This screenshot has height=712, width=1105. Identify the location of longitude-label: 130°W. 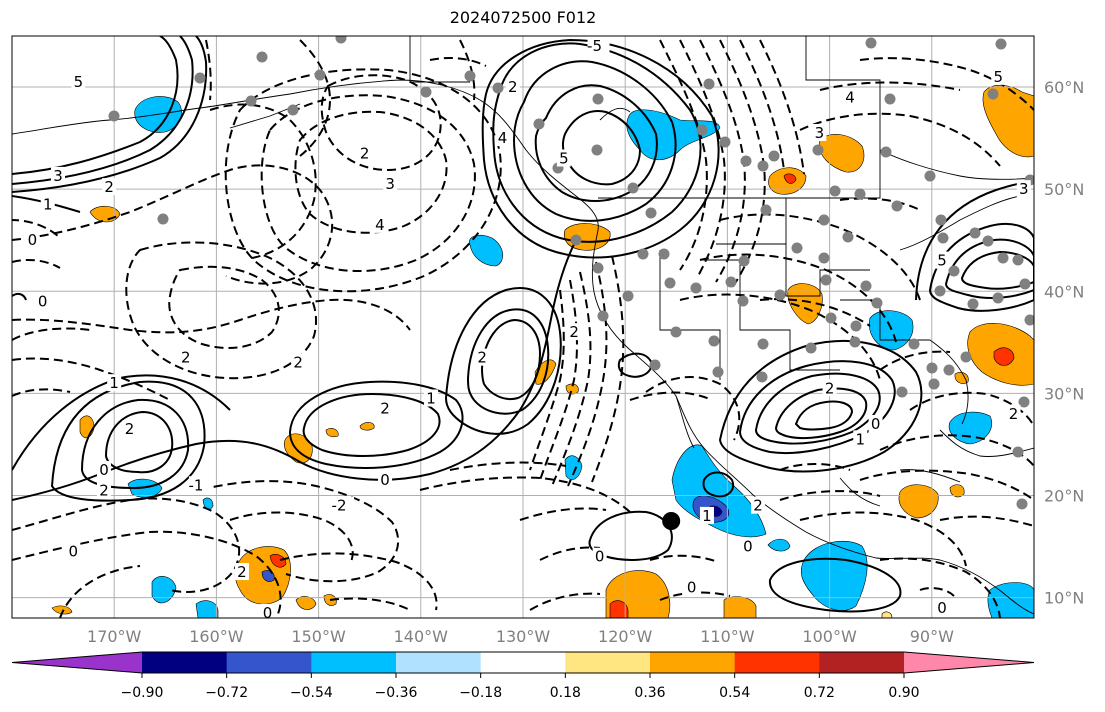
(523, 636).